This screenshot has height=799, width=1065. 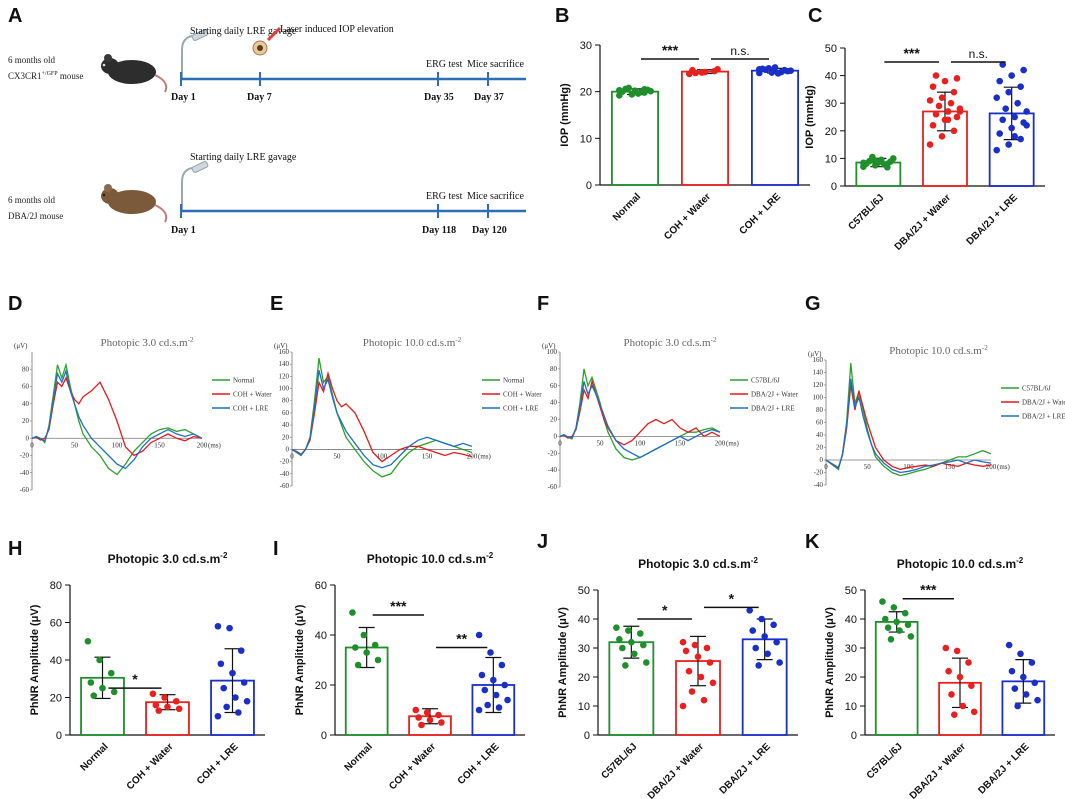 I want to click on legend-label: COH + Water, so click(x=522, y=395).